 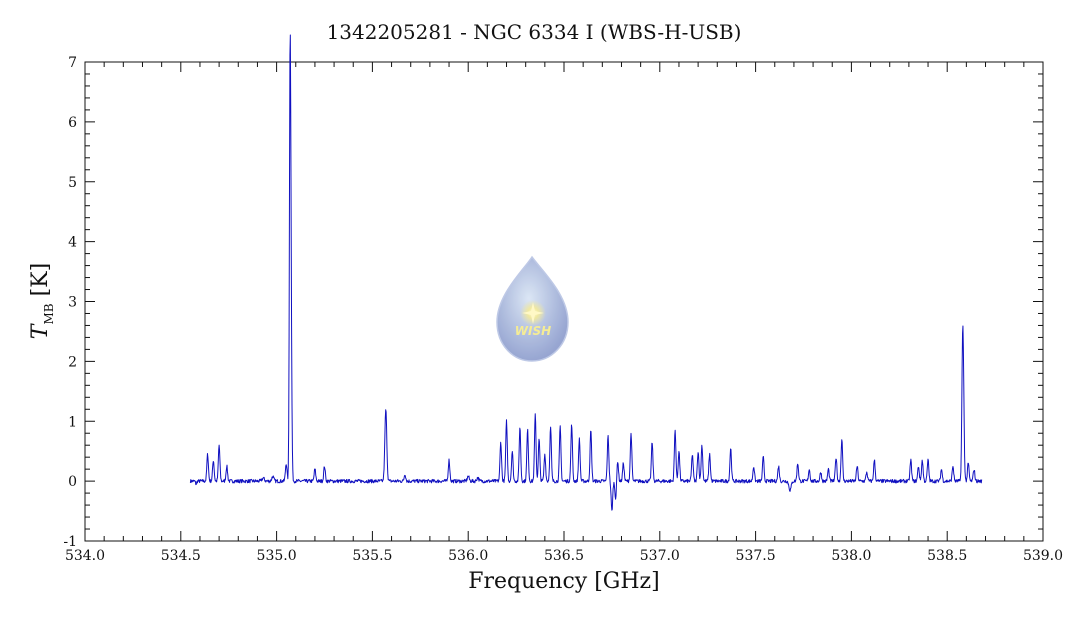 What do you see at coordinates (40, 330) in the screenshot?
I see `y-axis-symbol: T` at bounding box center [40, 330].